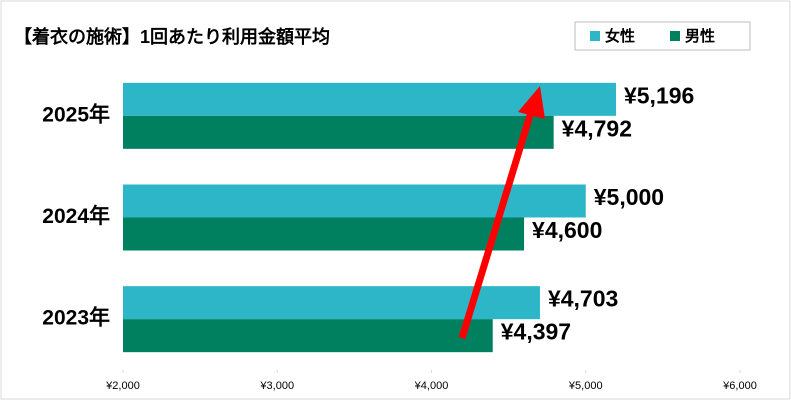 This screenshot has width=791, height=400. What do you see at coordinates (585, 386) in the screenshot?
I see `x-tick-label: ¥5,000` at bounding box center [585, 386].